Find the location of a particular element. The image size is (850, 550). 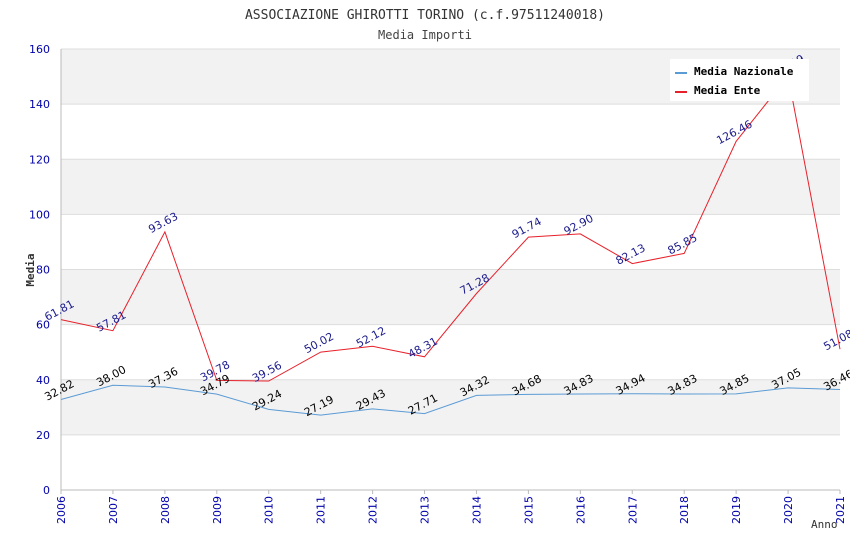

y-axis-label: Media is located at coordinates (30, 269).